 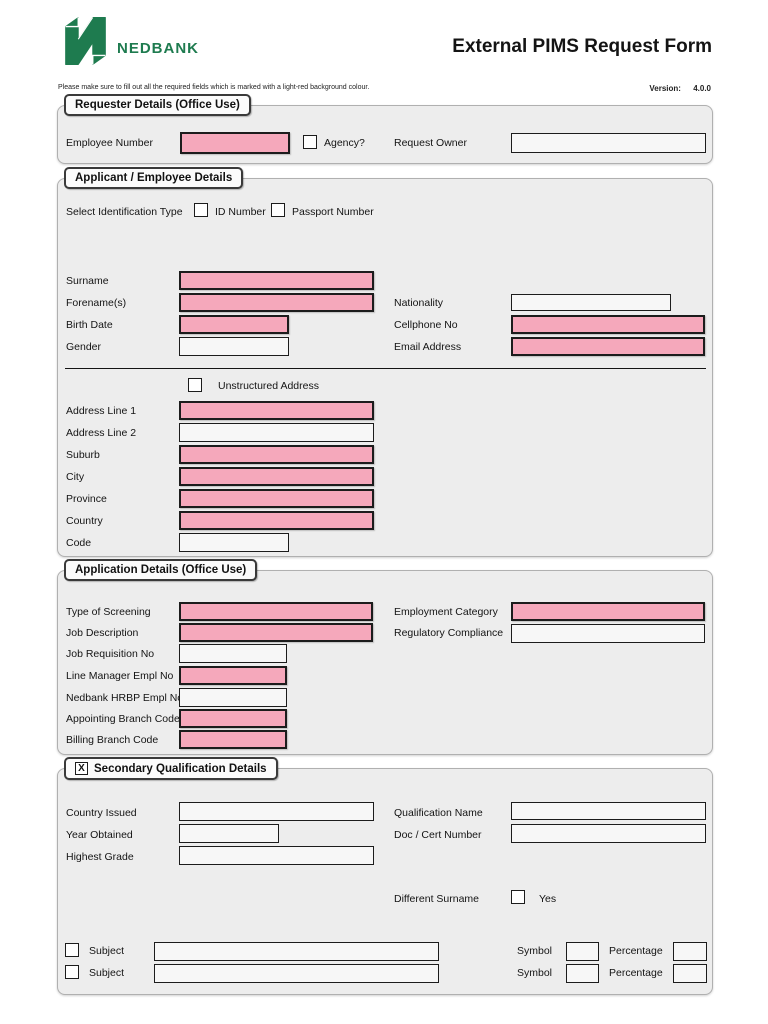 What do you see at coordinates (233, 739) in the screenshot?
I see `billing-branch-input` at bounding box center [233, 739].